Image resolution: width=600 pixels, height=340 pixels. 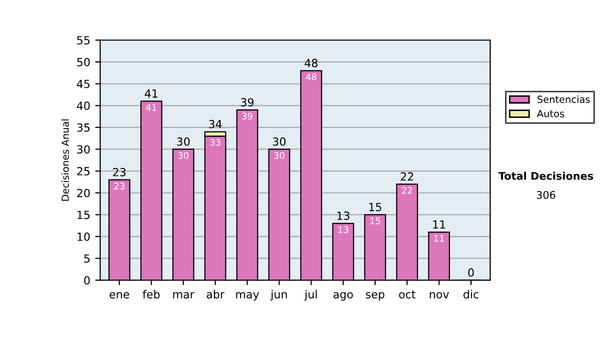 What do you see at coordinates (278, 295) in the screenshot?
I see `x-tick-label: jun` at bounding box center [278, 295].